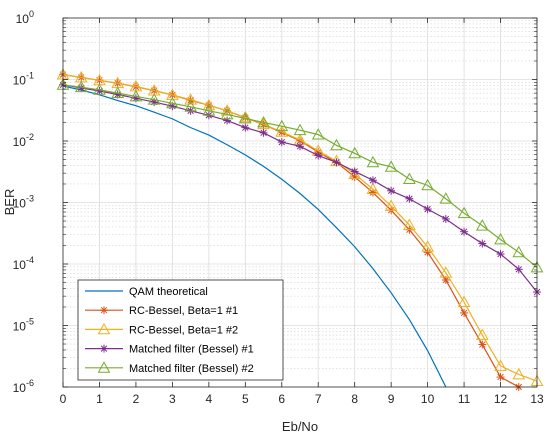 The width and height of the screenshot is (550, 438). What do you see at coordinates (428, 399) in the screenshot?
I see `x-tick-label: 10` at bounding box center [428, 399].